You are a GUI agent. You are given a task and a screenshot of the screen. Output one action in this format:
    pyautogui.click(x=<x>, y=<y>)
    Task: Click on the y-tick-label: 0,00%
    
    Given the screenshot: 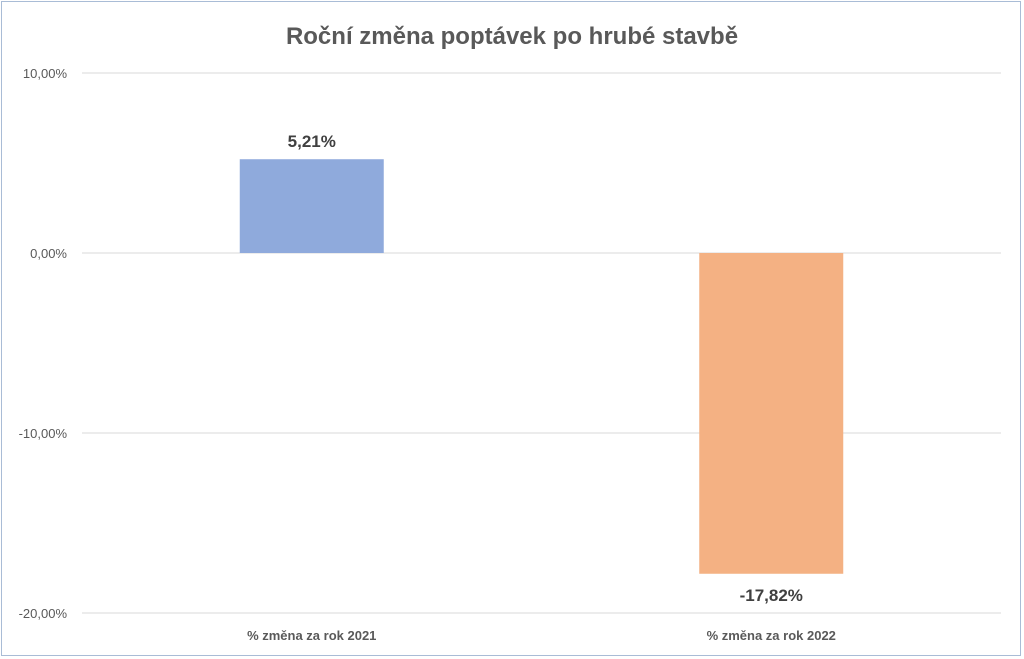 What is the action you would take?
    pyautogui.click(x=48, y=253)
    